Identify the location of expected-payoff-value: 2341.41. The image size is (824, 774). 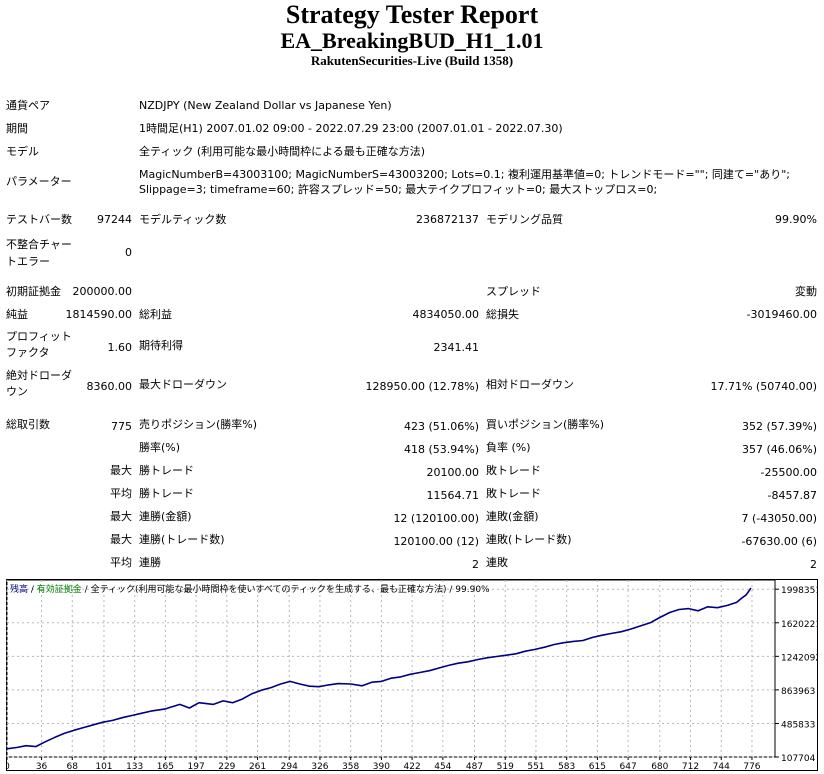
(456, 347).